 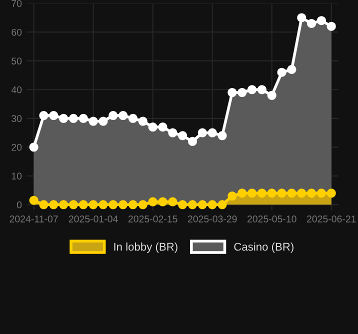 What do you see at coordinates (17, 32) in the screenshot?
I see `y-tick-label: 60` at bounding box center [17, 32].